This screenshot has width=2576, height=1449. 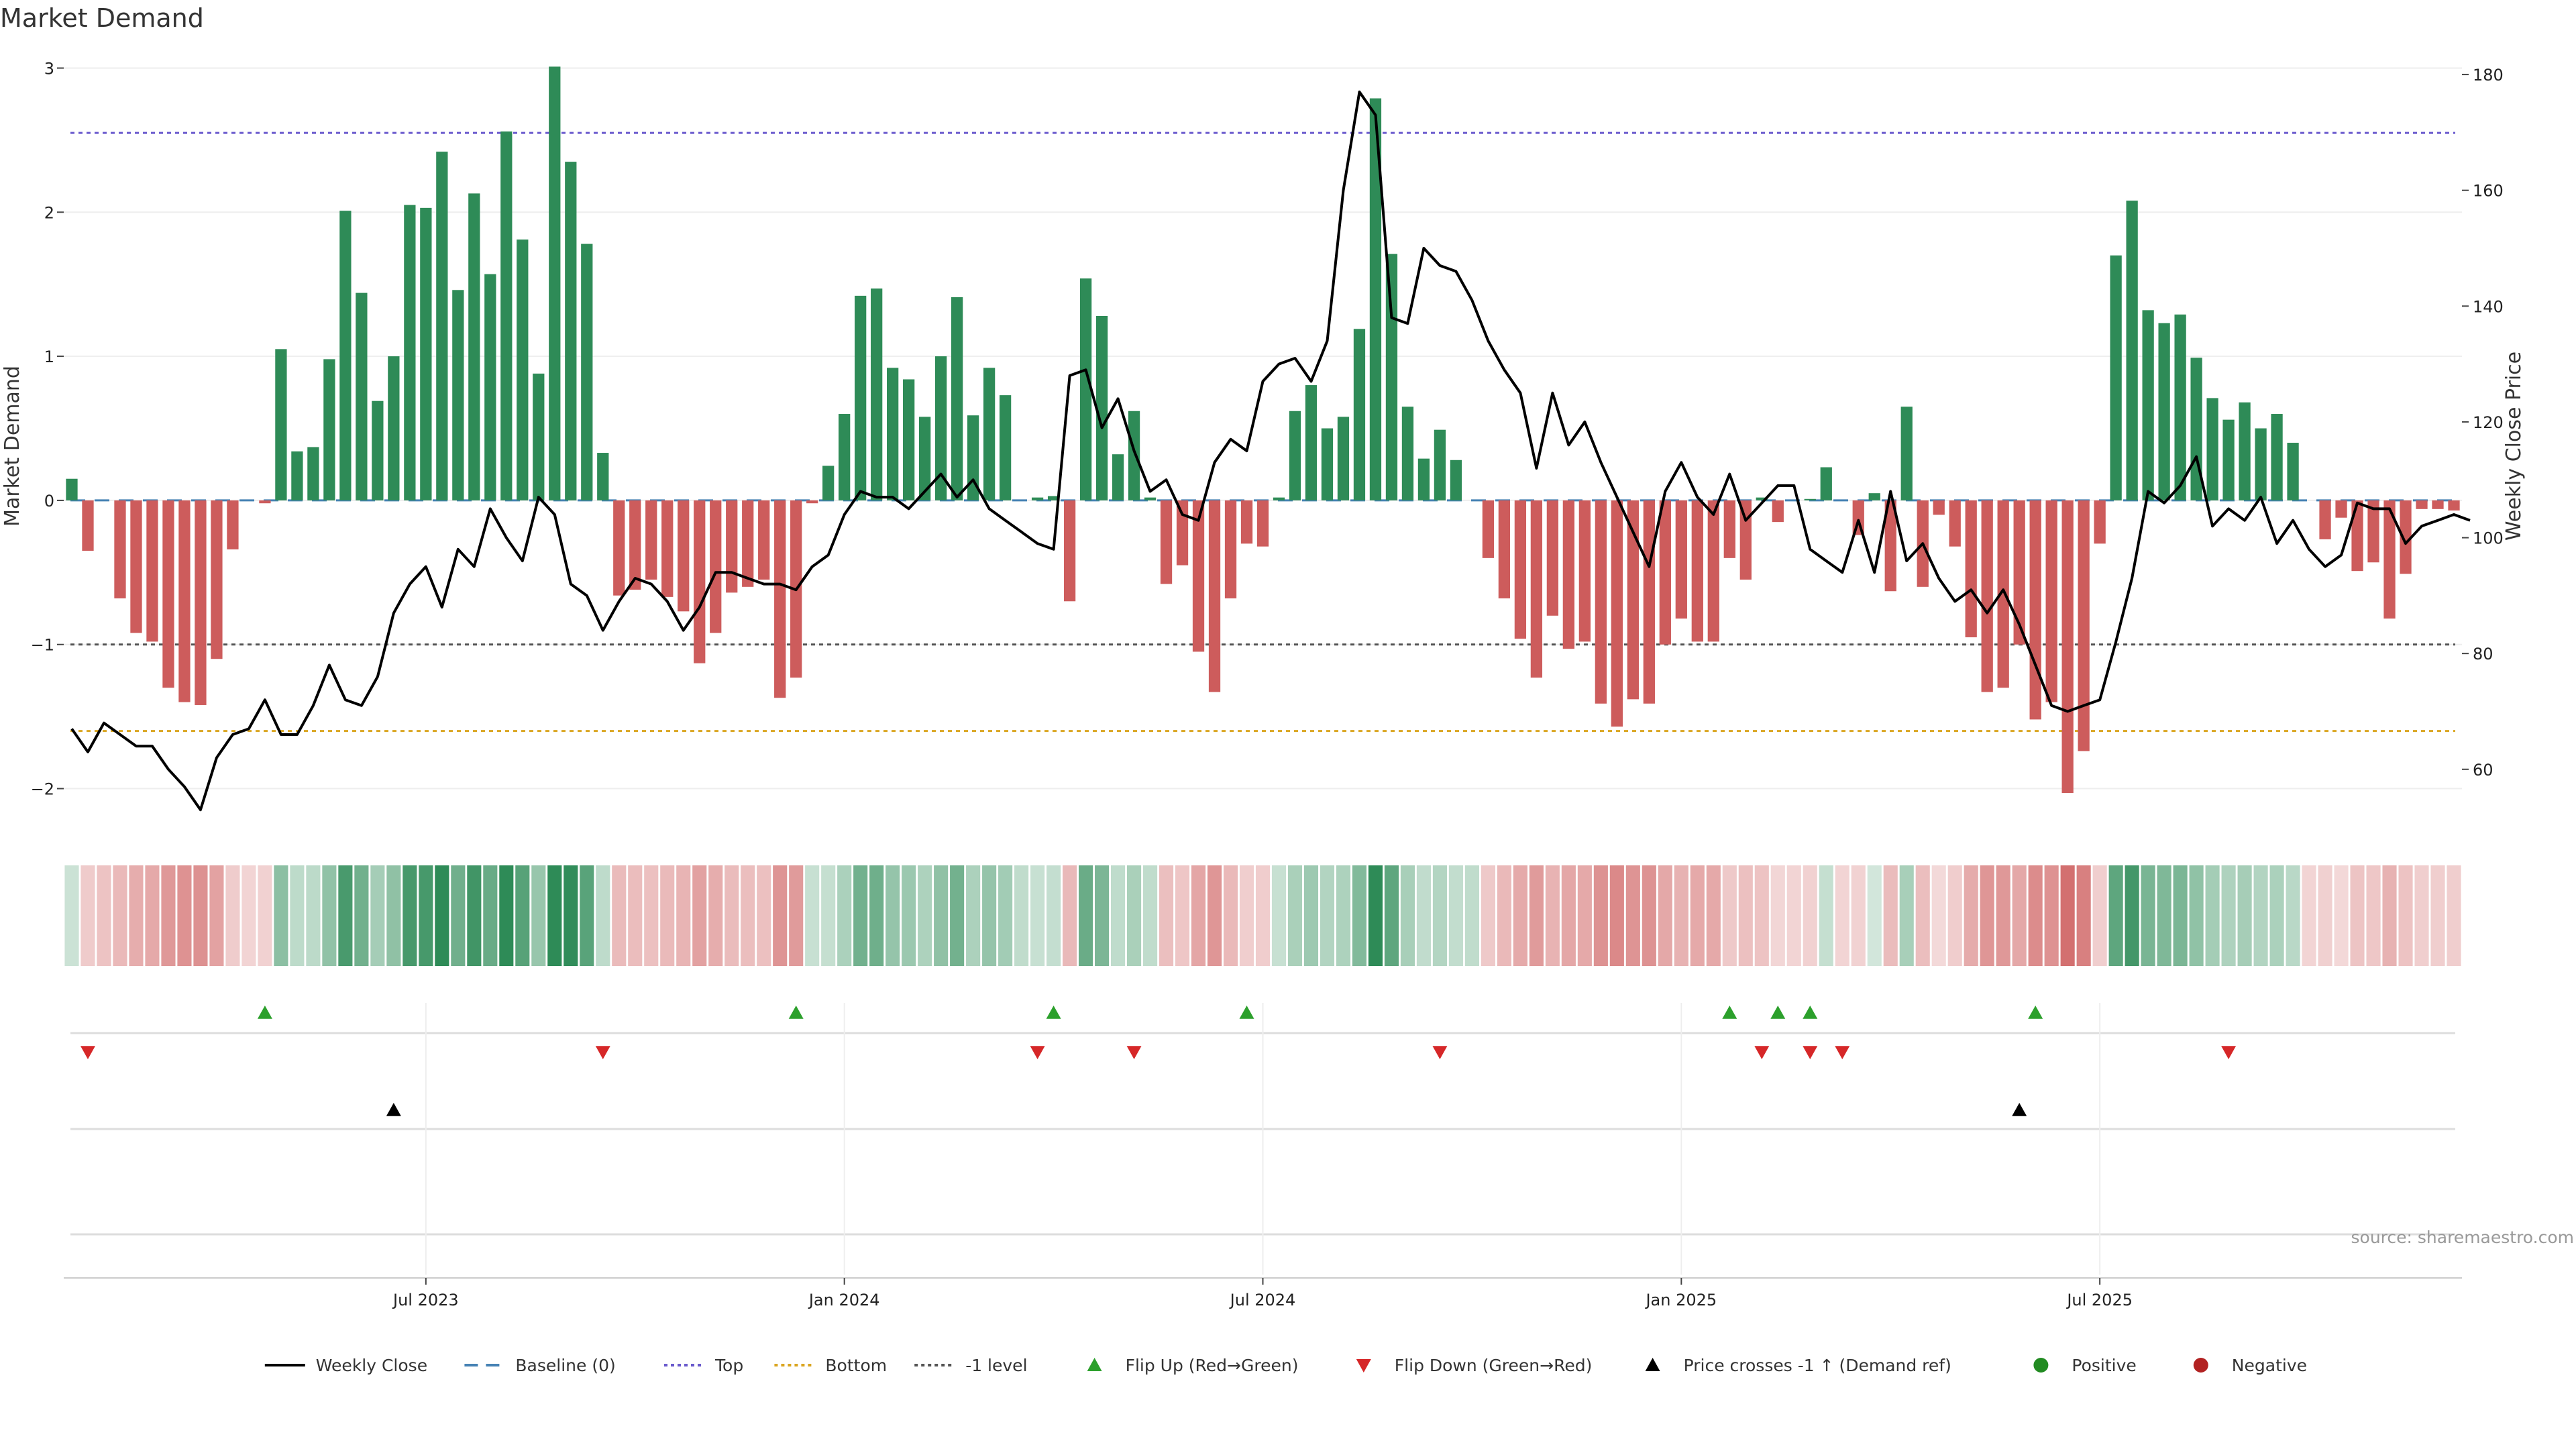 I want to click on legend-symbol-flip-down, so click(x=1363, y=1366).